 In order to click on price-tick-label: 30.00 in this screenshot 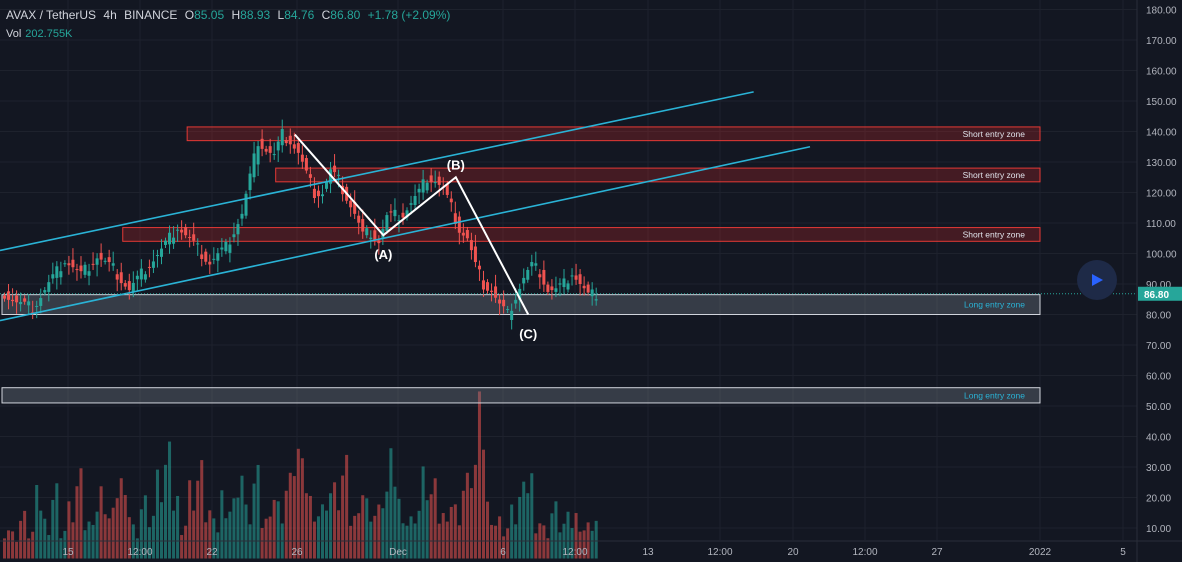, I will do `click(1158, 468)`.